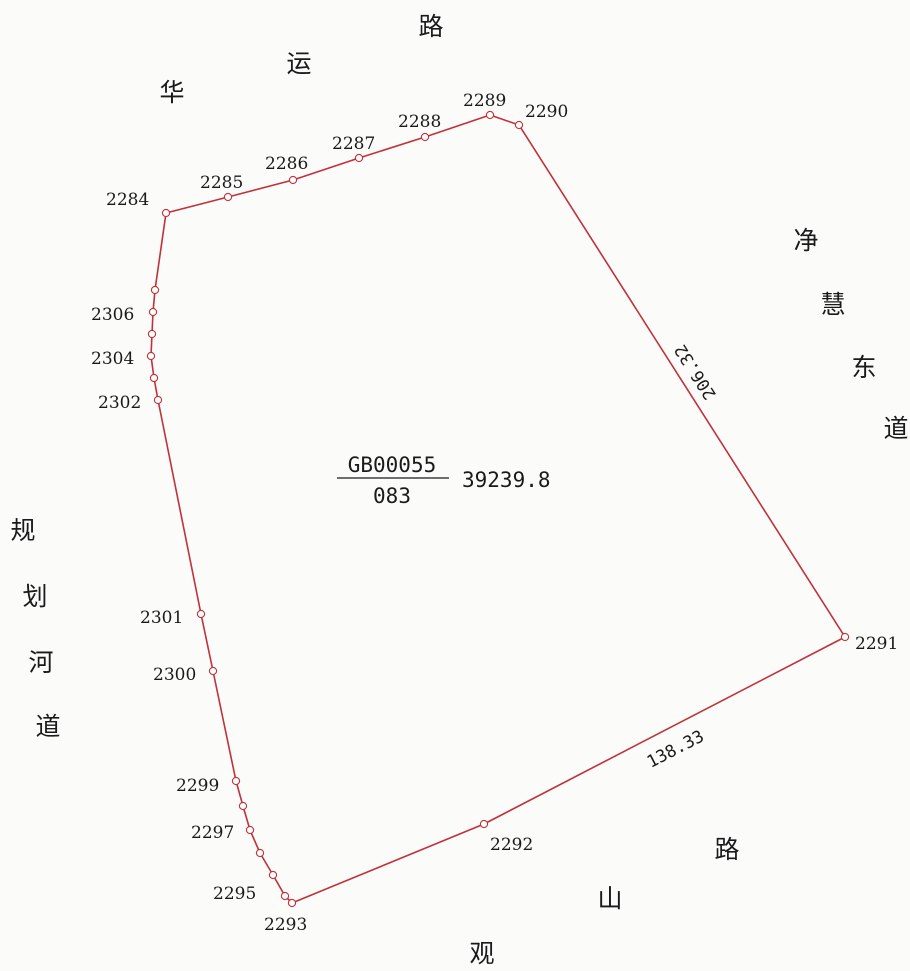  Describe the element at coordinates (127, 200) in the screenshot. I see `point-label-2284: 2284` at that location.